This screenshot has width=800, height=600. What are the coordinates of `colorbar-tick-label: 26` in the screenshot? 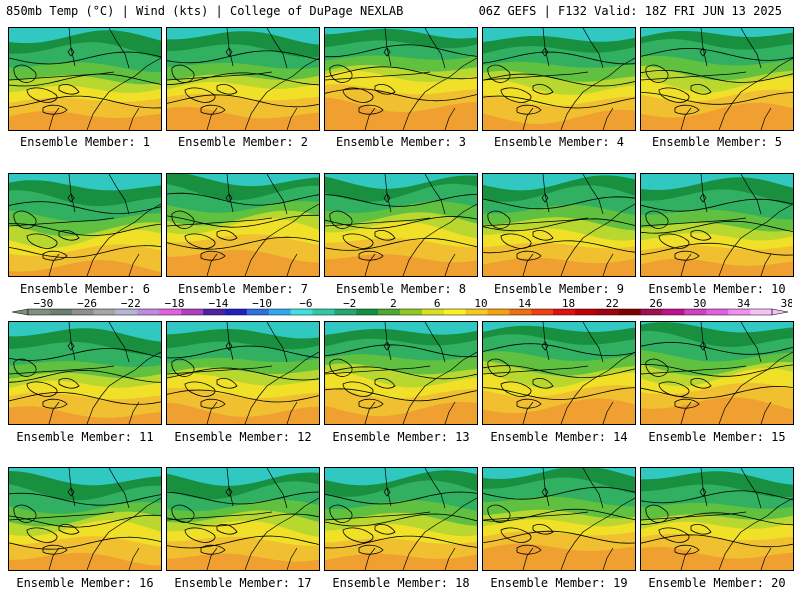 It's located at (655, 304).